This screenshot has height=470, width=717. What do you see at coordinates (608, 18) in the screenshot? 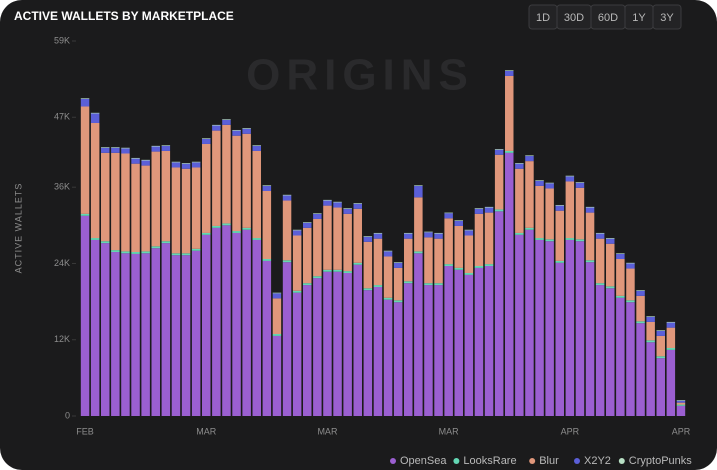
I see `range-button-label: 60D` at bounding box center [608, 18].